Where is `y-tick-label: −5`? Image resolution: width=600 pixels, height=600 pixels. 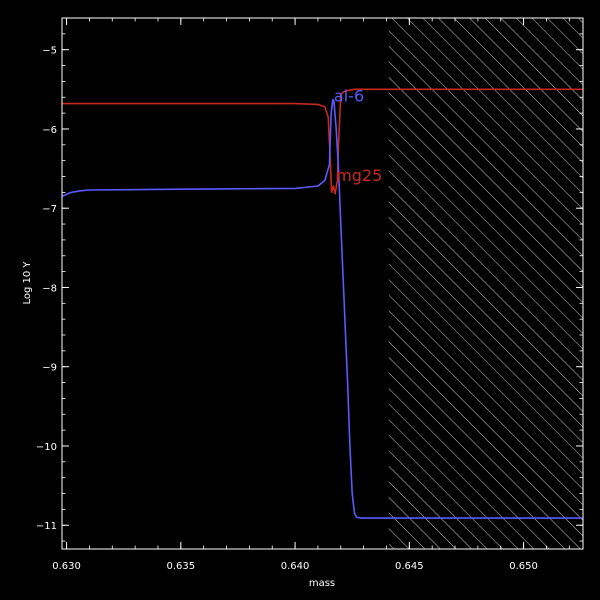
y-tick-label: −5 is located at coordinates (49, 51).